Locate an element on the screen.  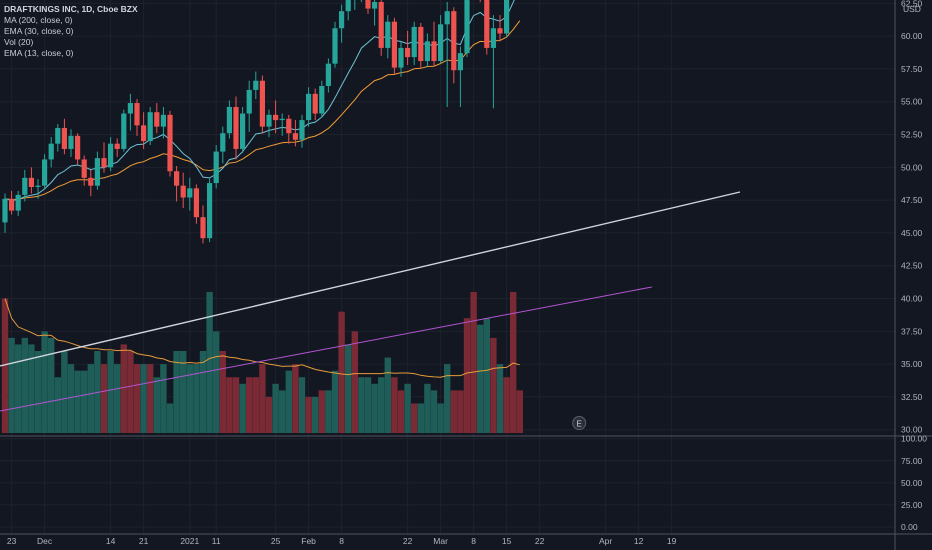
price-tick-label: 45.00 is located at coordinates (912, 233).